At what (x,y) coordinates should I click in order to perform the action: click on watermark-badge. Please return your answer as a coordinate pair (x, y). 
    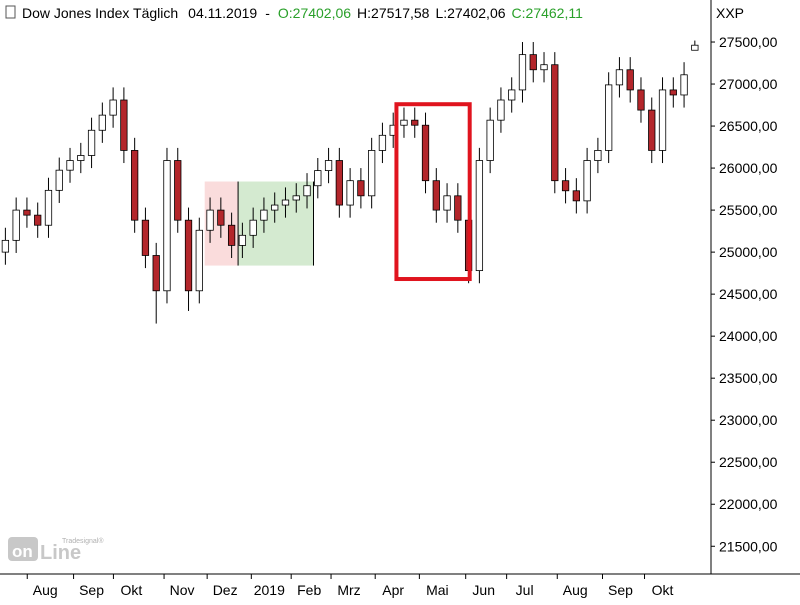
    Looking at the image, I should click on (23, 549).